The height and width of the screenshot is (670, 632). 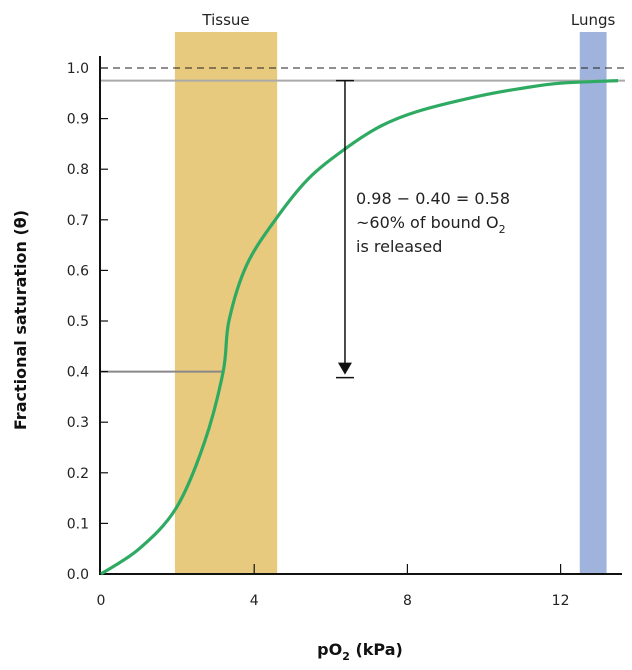 I want to click on y-tick-label: 0.1, so click(x=78, y=524).